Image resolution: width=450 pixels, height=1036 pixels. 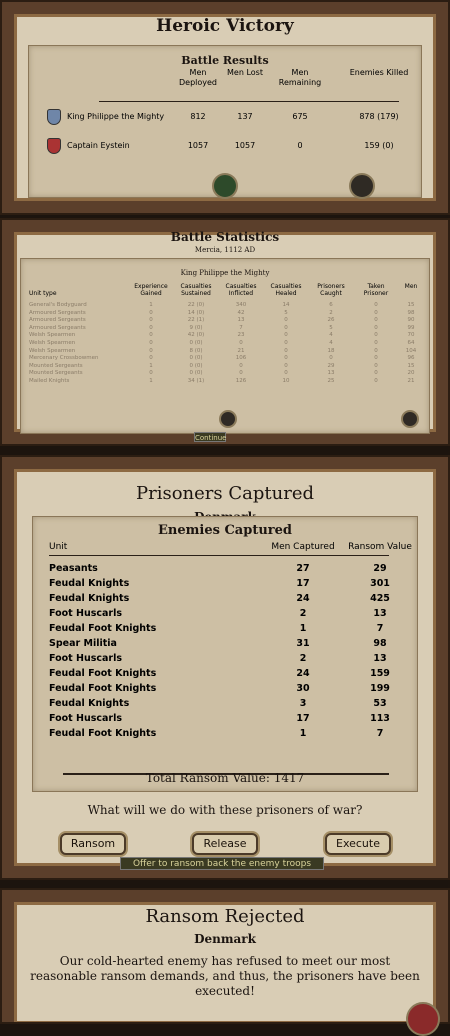 I want to click on stat-value: 14, so click(x=286, y=305).